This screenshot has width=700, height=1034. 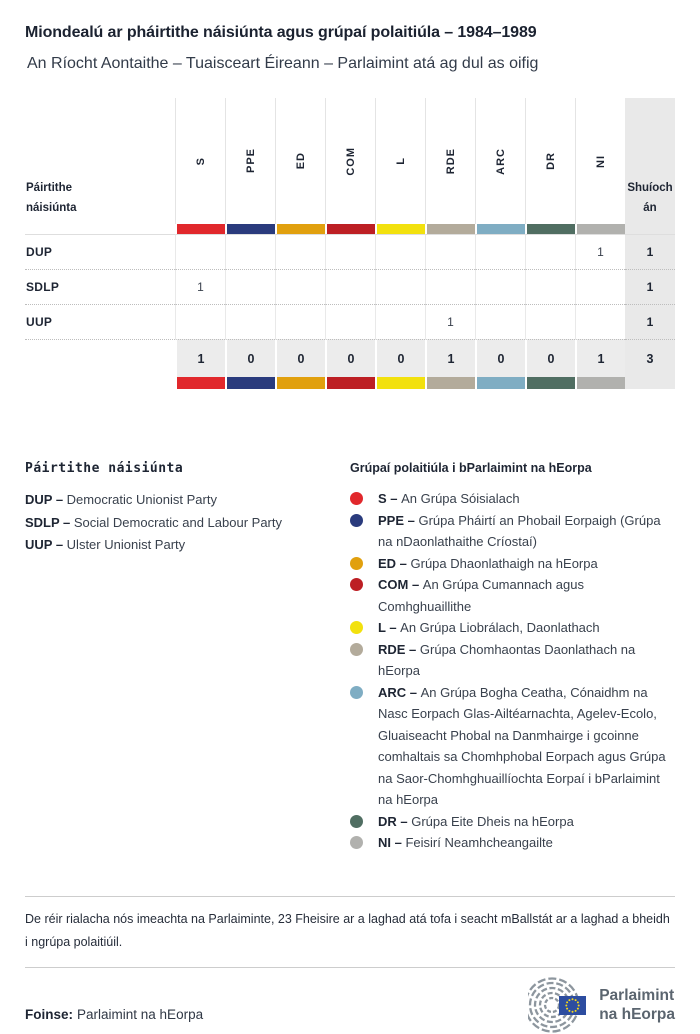 What do you see at coordinates (104, 468) in the screenshot?
I see `legend-parties-heading: Páirtithe náisiúnta` at bounding box center [104, 468].